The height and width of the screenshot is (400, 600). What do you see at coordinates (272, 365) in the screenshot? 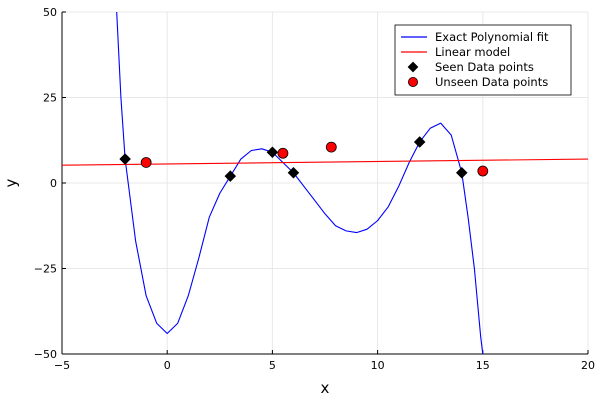
I see `x-tick-label: 5` at bounding box center [272, 365].